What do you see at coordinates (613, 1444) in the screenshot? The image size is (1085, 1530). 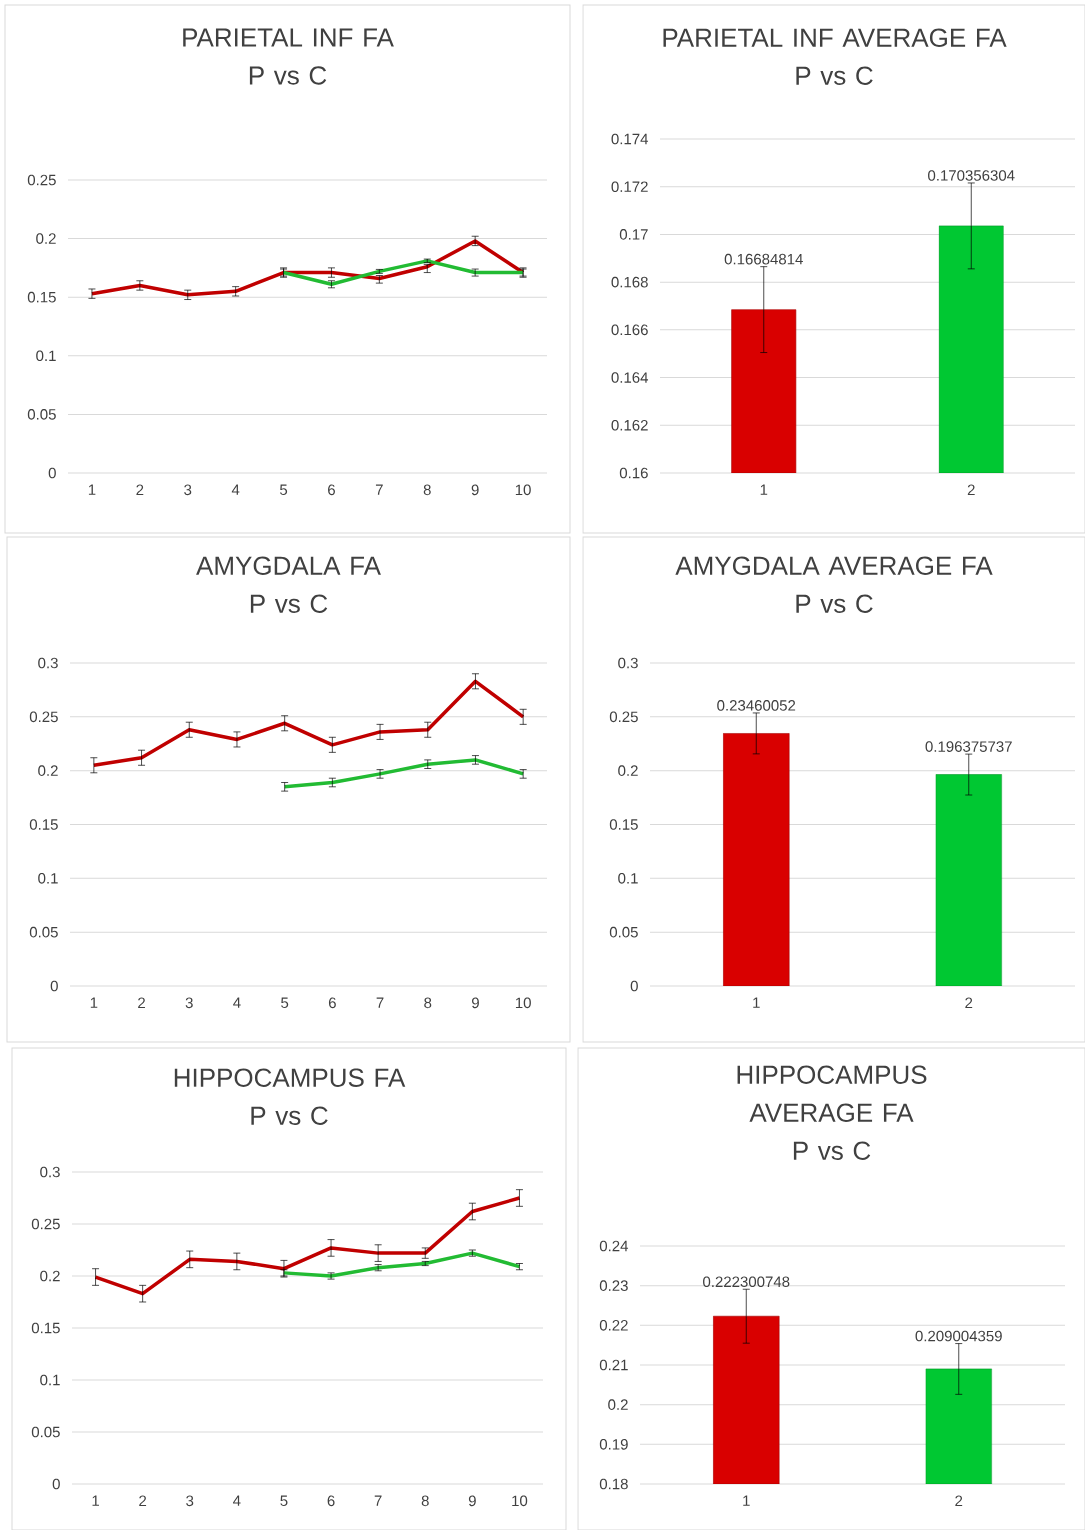 I see `y-tick-label: 0.19` at bounding box center [613, 1444].